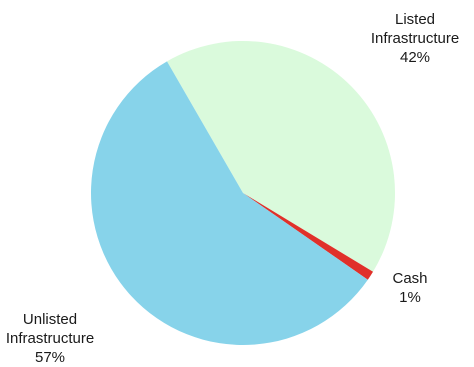 The width and height of the screenshot is (474, 367). Describe the element at coordinates (415, 19) in the screenshot. I see `pie-label-line: Listed` at that location.